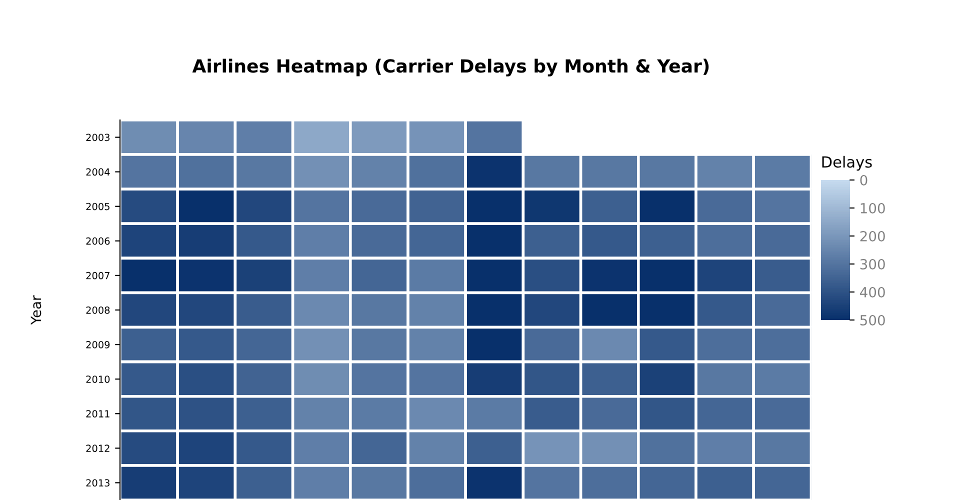 The width and height of the screenshot is (960, 500). What do you see at coordinates (872, 320) in the screenshot?
I see `color-bar-label: 500` at bounding box center [872, 320].